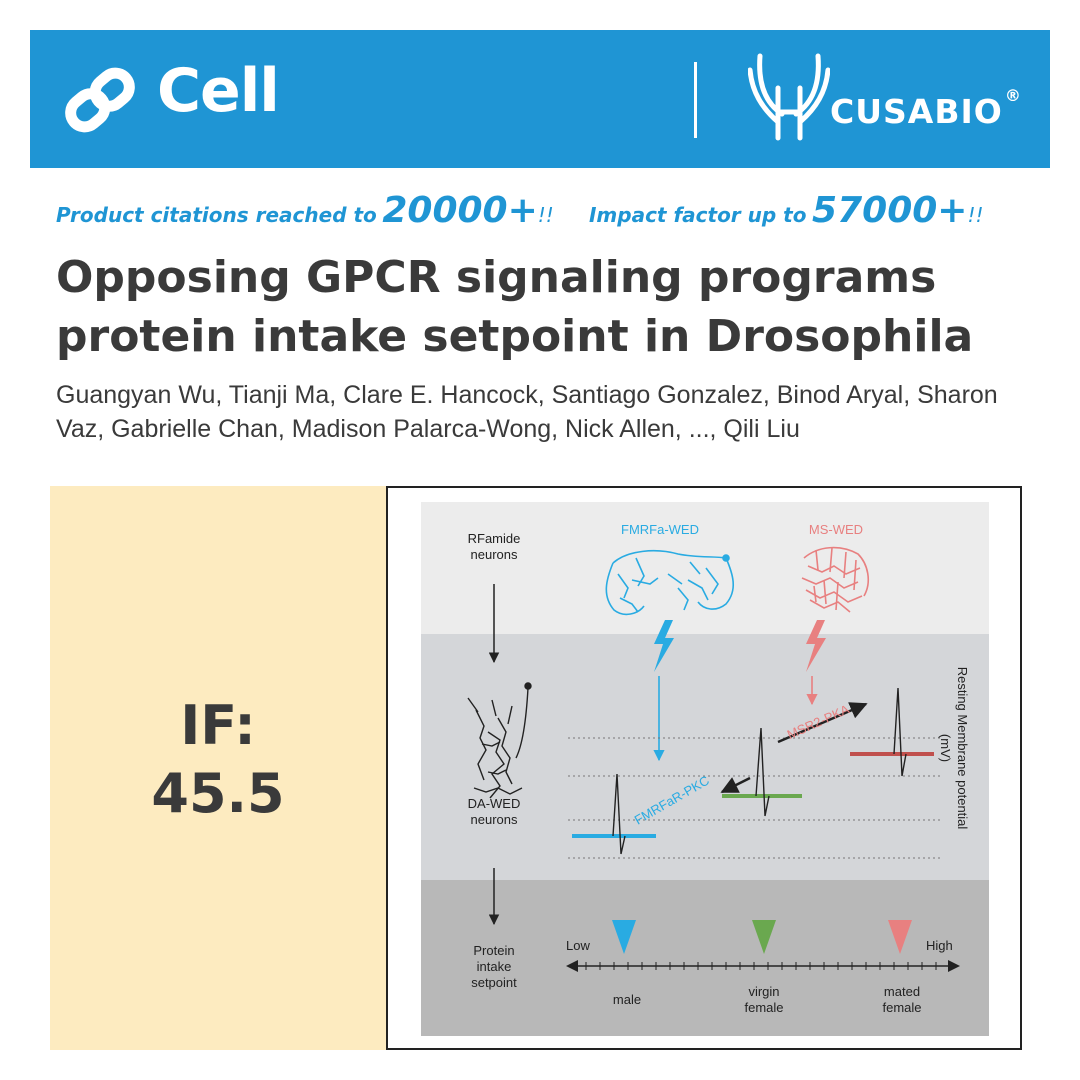 The height and width of the screenshot is (1080, 1080). I want to click on band-middle, so click(705, 757).